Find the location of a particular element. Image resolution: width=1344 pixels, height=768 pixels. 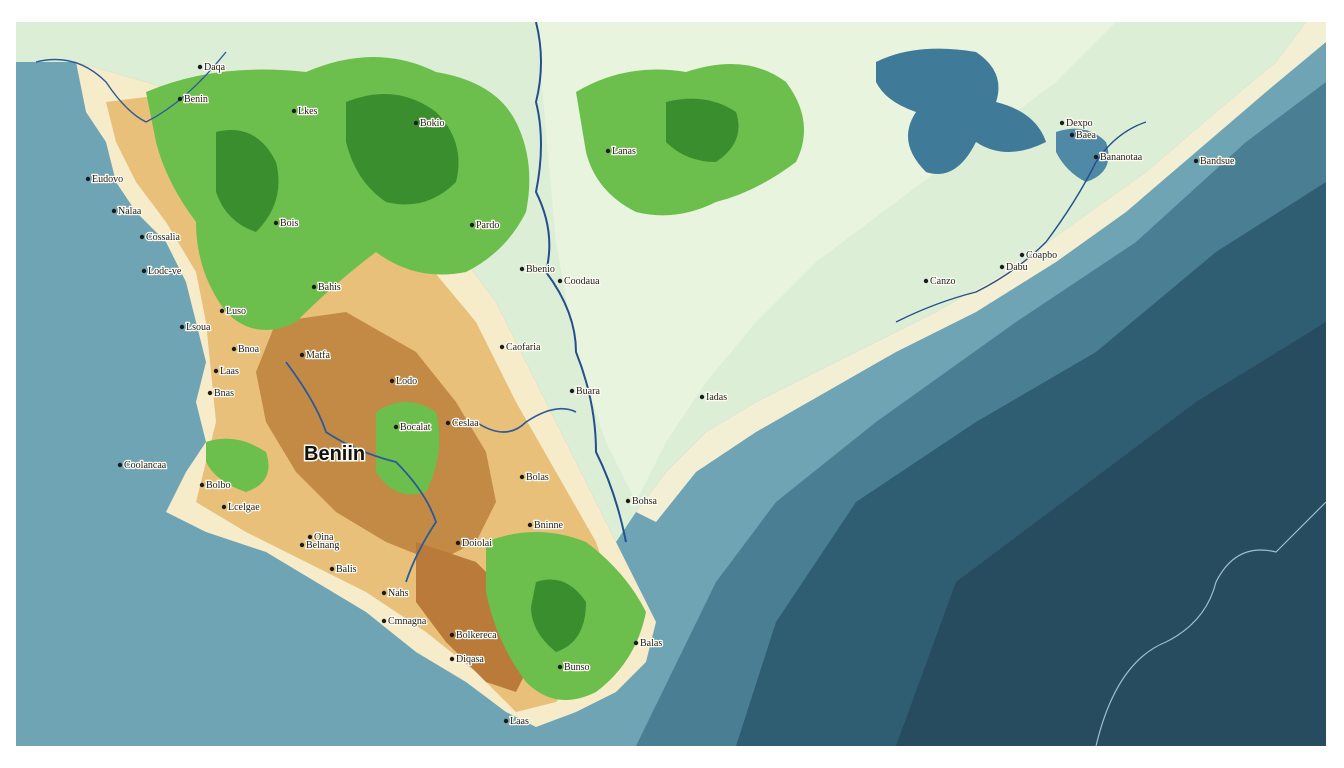

place-label: Bocalat is located at coordinates (415, 428).